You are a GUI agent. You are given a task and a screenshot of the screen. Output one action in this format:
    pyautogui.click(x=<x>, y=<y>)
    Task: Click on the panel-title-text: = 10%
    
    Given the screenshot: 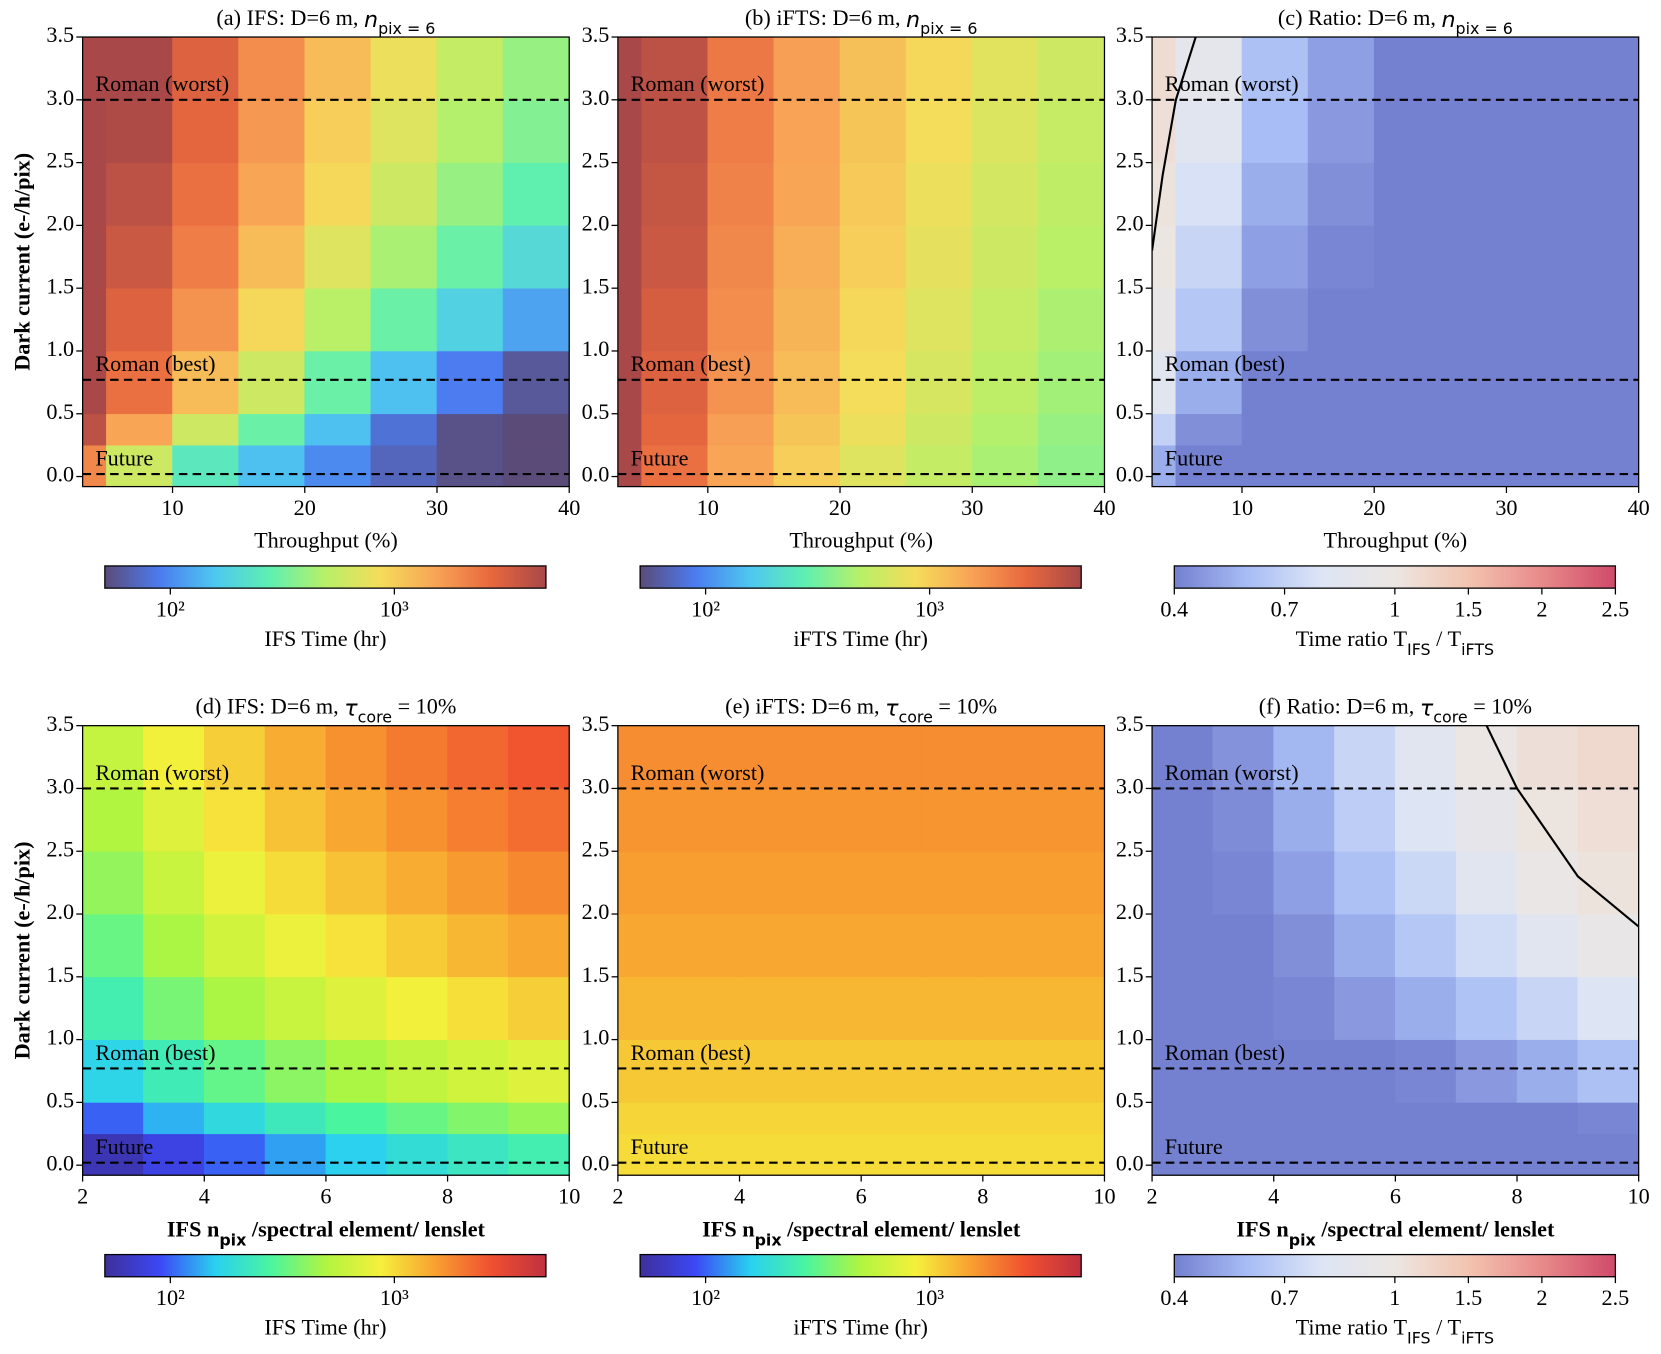 What is the action you would take?
    pyautogui.click(x=965, y=706)
    